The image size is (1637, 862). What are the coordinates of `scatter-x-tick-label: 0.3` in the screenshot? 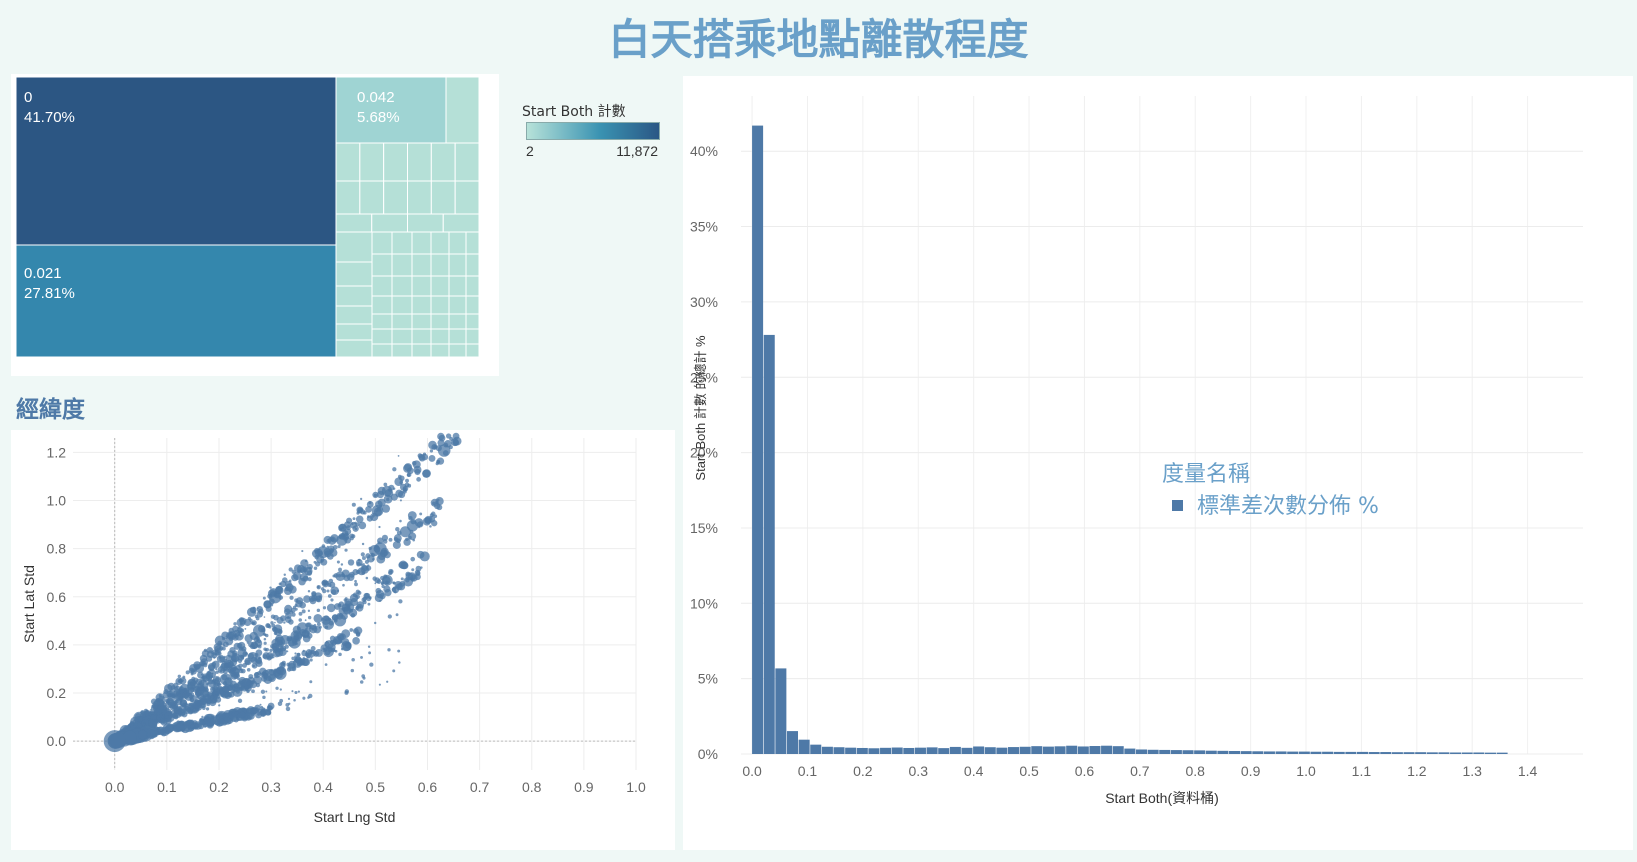 It's located at (271, 787).